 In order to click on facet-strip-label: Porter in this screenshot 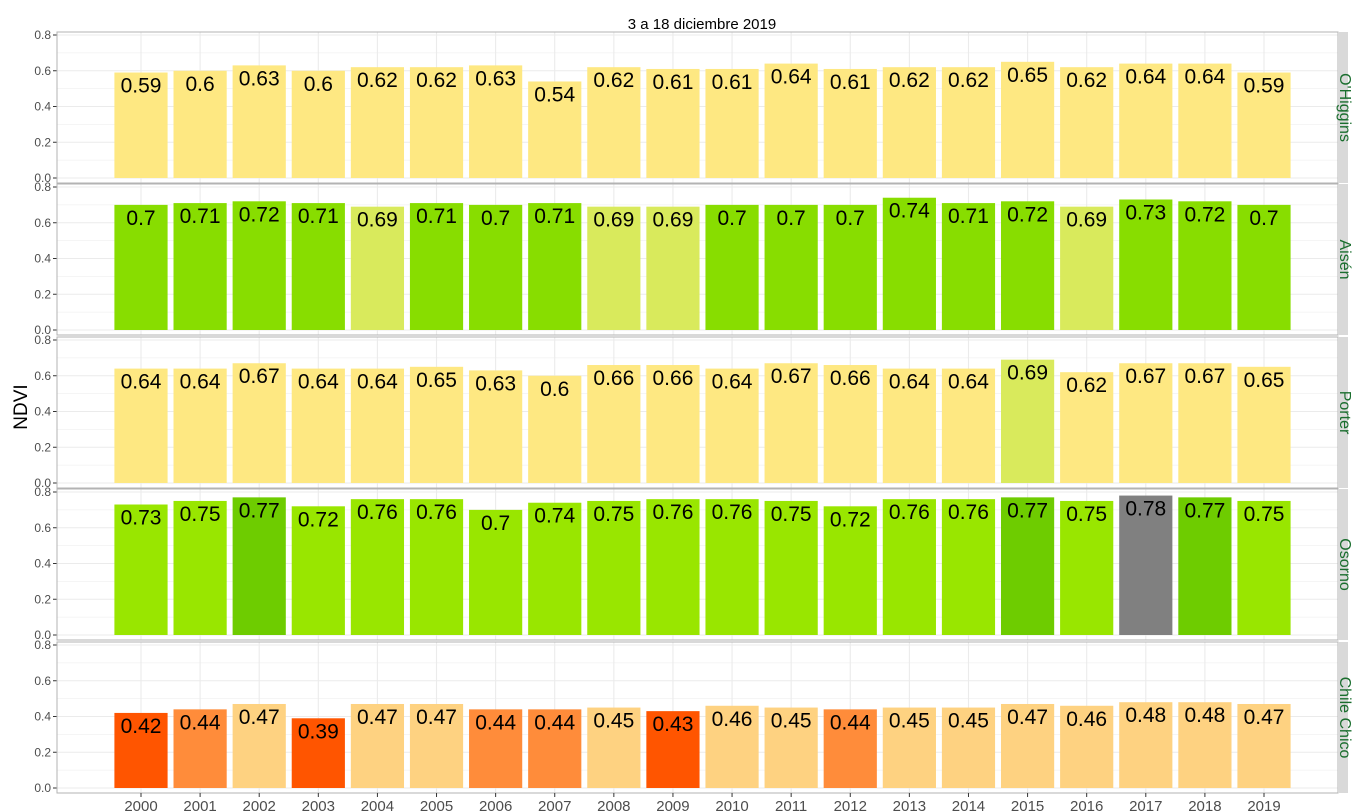, I will do `click(1344, 413)`.